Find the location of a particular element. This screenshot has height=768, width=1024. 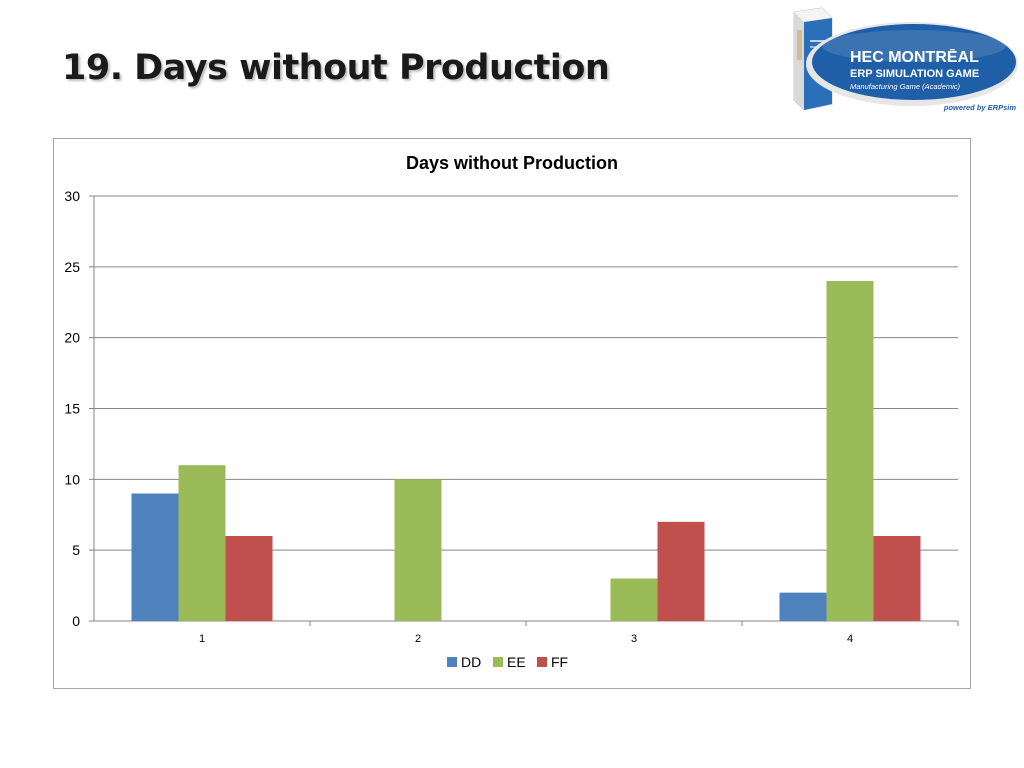

legend-swatch-dd is located at coordinates (452, 662).